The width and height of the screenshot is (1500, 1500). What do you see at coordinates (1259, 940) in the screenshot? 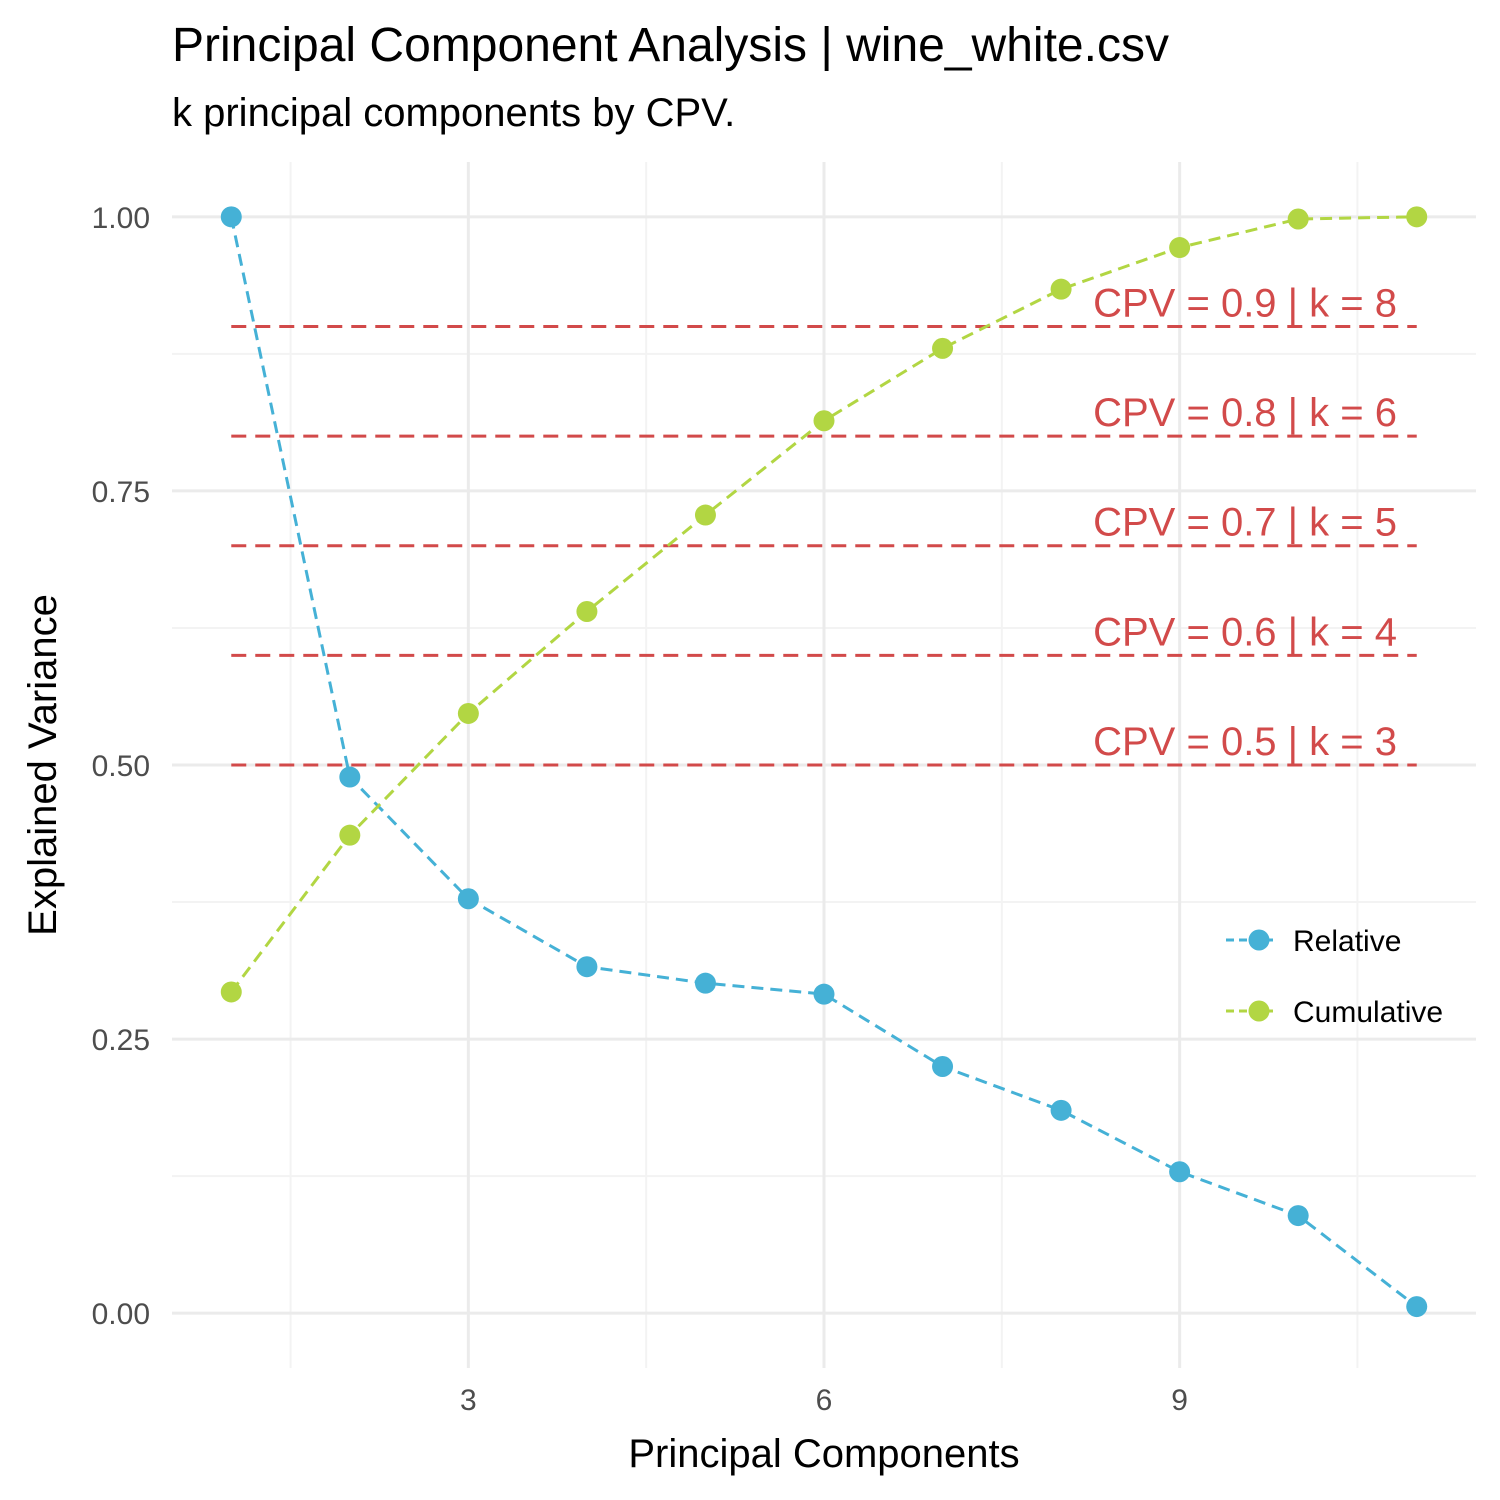
I see `legend-key-relative` at bounding box center [1259, 940].